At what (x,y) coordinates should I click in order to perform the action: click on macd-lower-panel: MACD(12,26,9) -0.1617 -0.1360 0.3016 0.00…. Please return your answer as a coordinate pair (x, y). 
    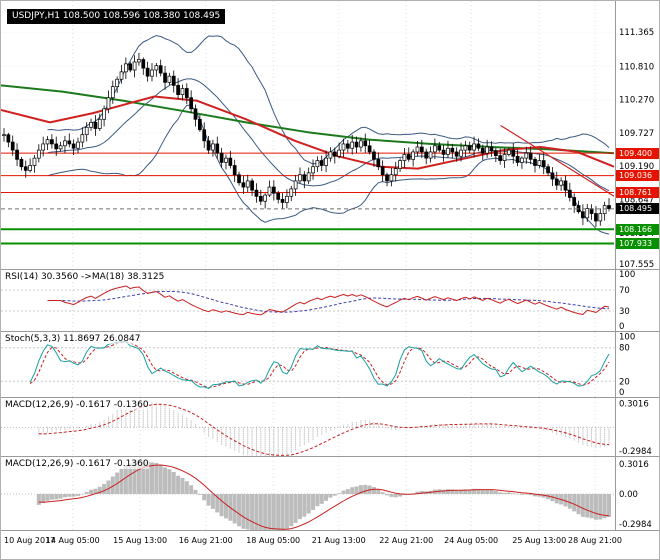
    Looking at the image, I should click on (330, 493).